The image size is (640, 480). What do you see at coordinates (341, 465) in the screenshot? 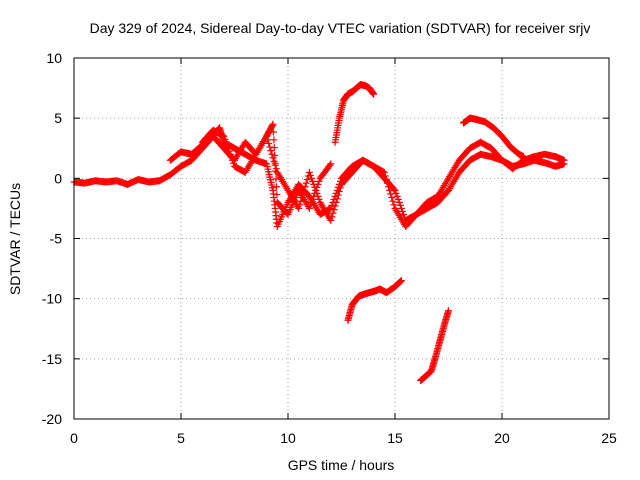
I see `x-axis-label: GPS time / hours` at bounding box center [341, 465].